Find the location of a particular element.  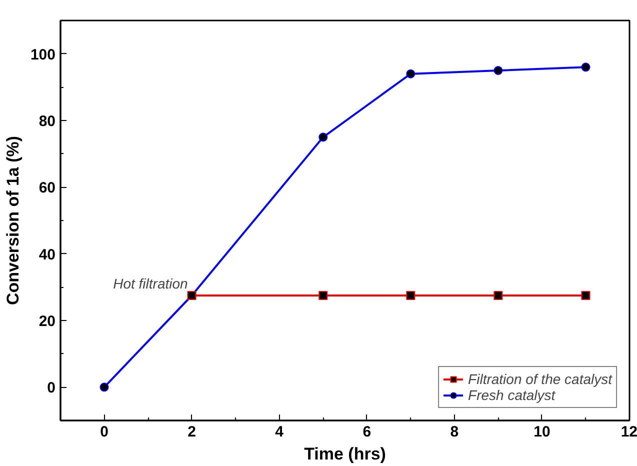

y-tick-label: 60 is located at coordinates (47, 188).